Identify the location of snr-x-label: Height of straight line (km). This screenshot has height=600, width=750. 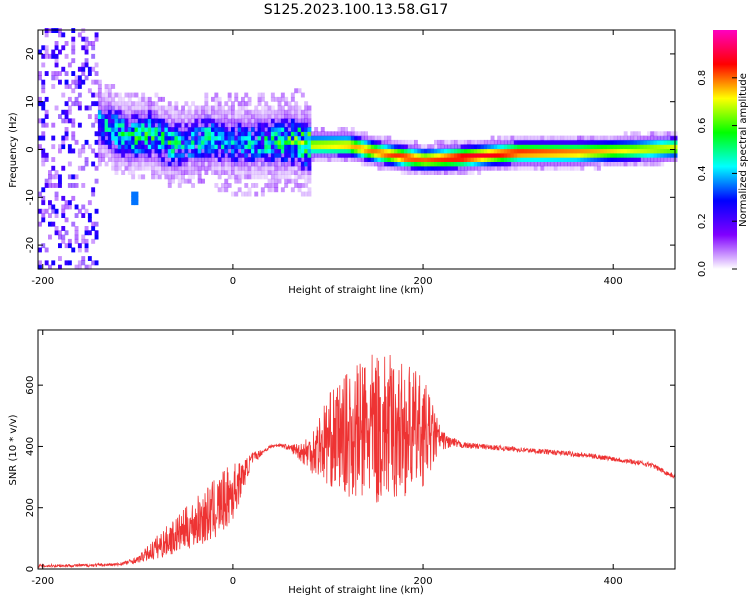
(356, 590).